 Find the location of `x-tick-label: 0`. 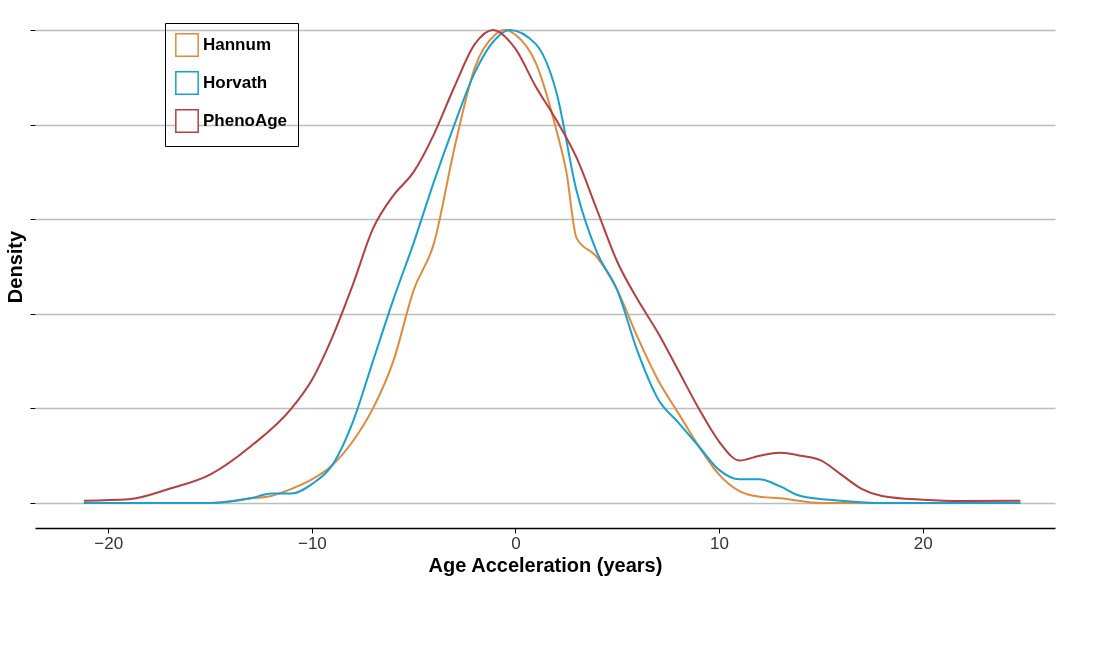

x-tick-label: 0 is located at coordinates (516, 543).